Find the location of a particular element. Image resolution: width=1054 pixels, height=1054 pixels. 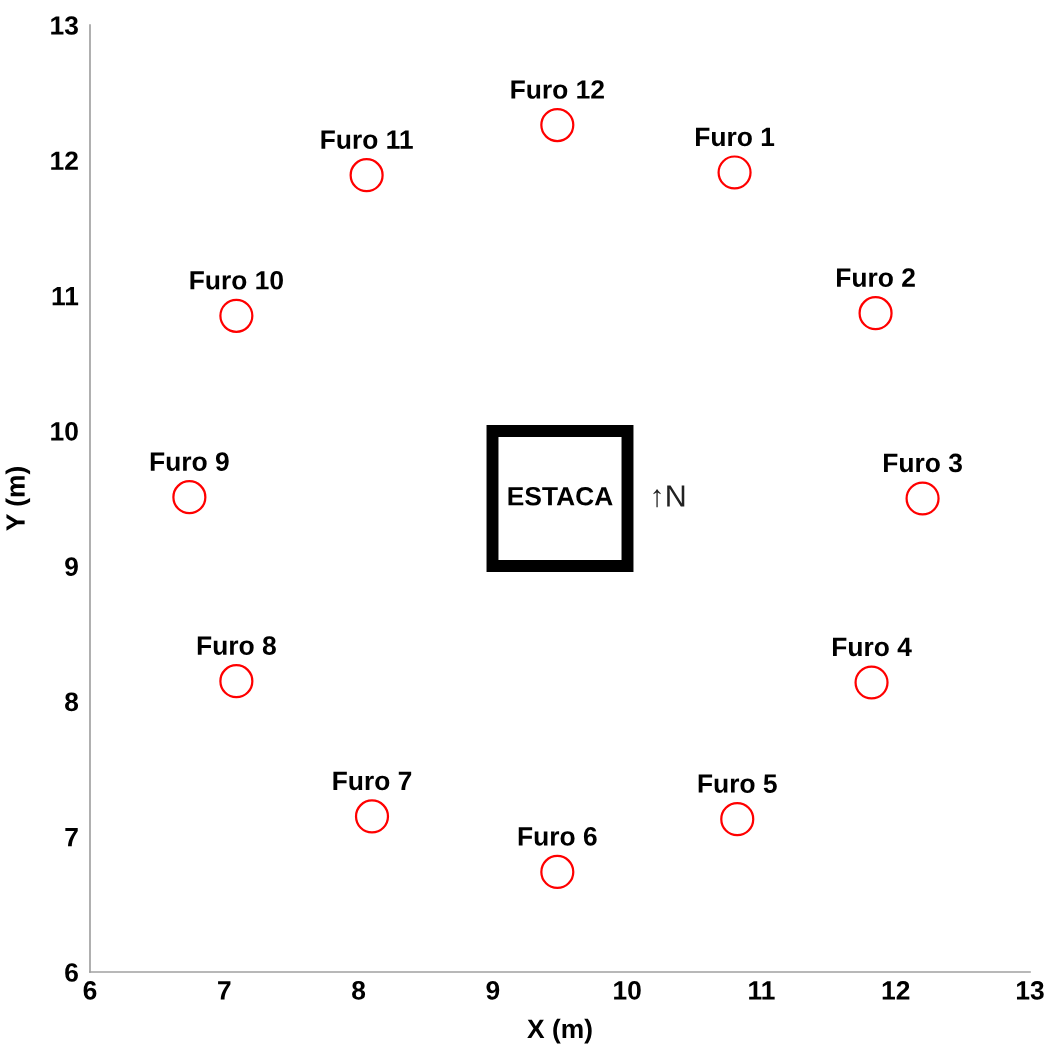

y-tick-label: 6 is located at coordinates (71, 972).